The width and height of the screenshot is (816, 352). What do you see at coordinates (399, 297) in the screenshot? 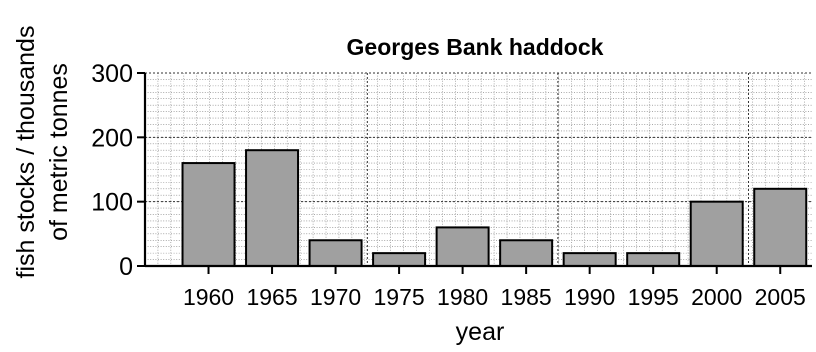
I see `x-tick-label: 1975` at bounding box center [399, 297].